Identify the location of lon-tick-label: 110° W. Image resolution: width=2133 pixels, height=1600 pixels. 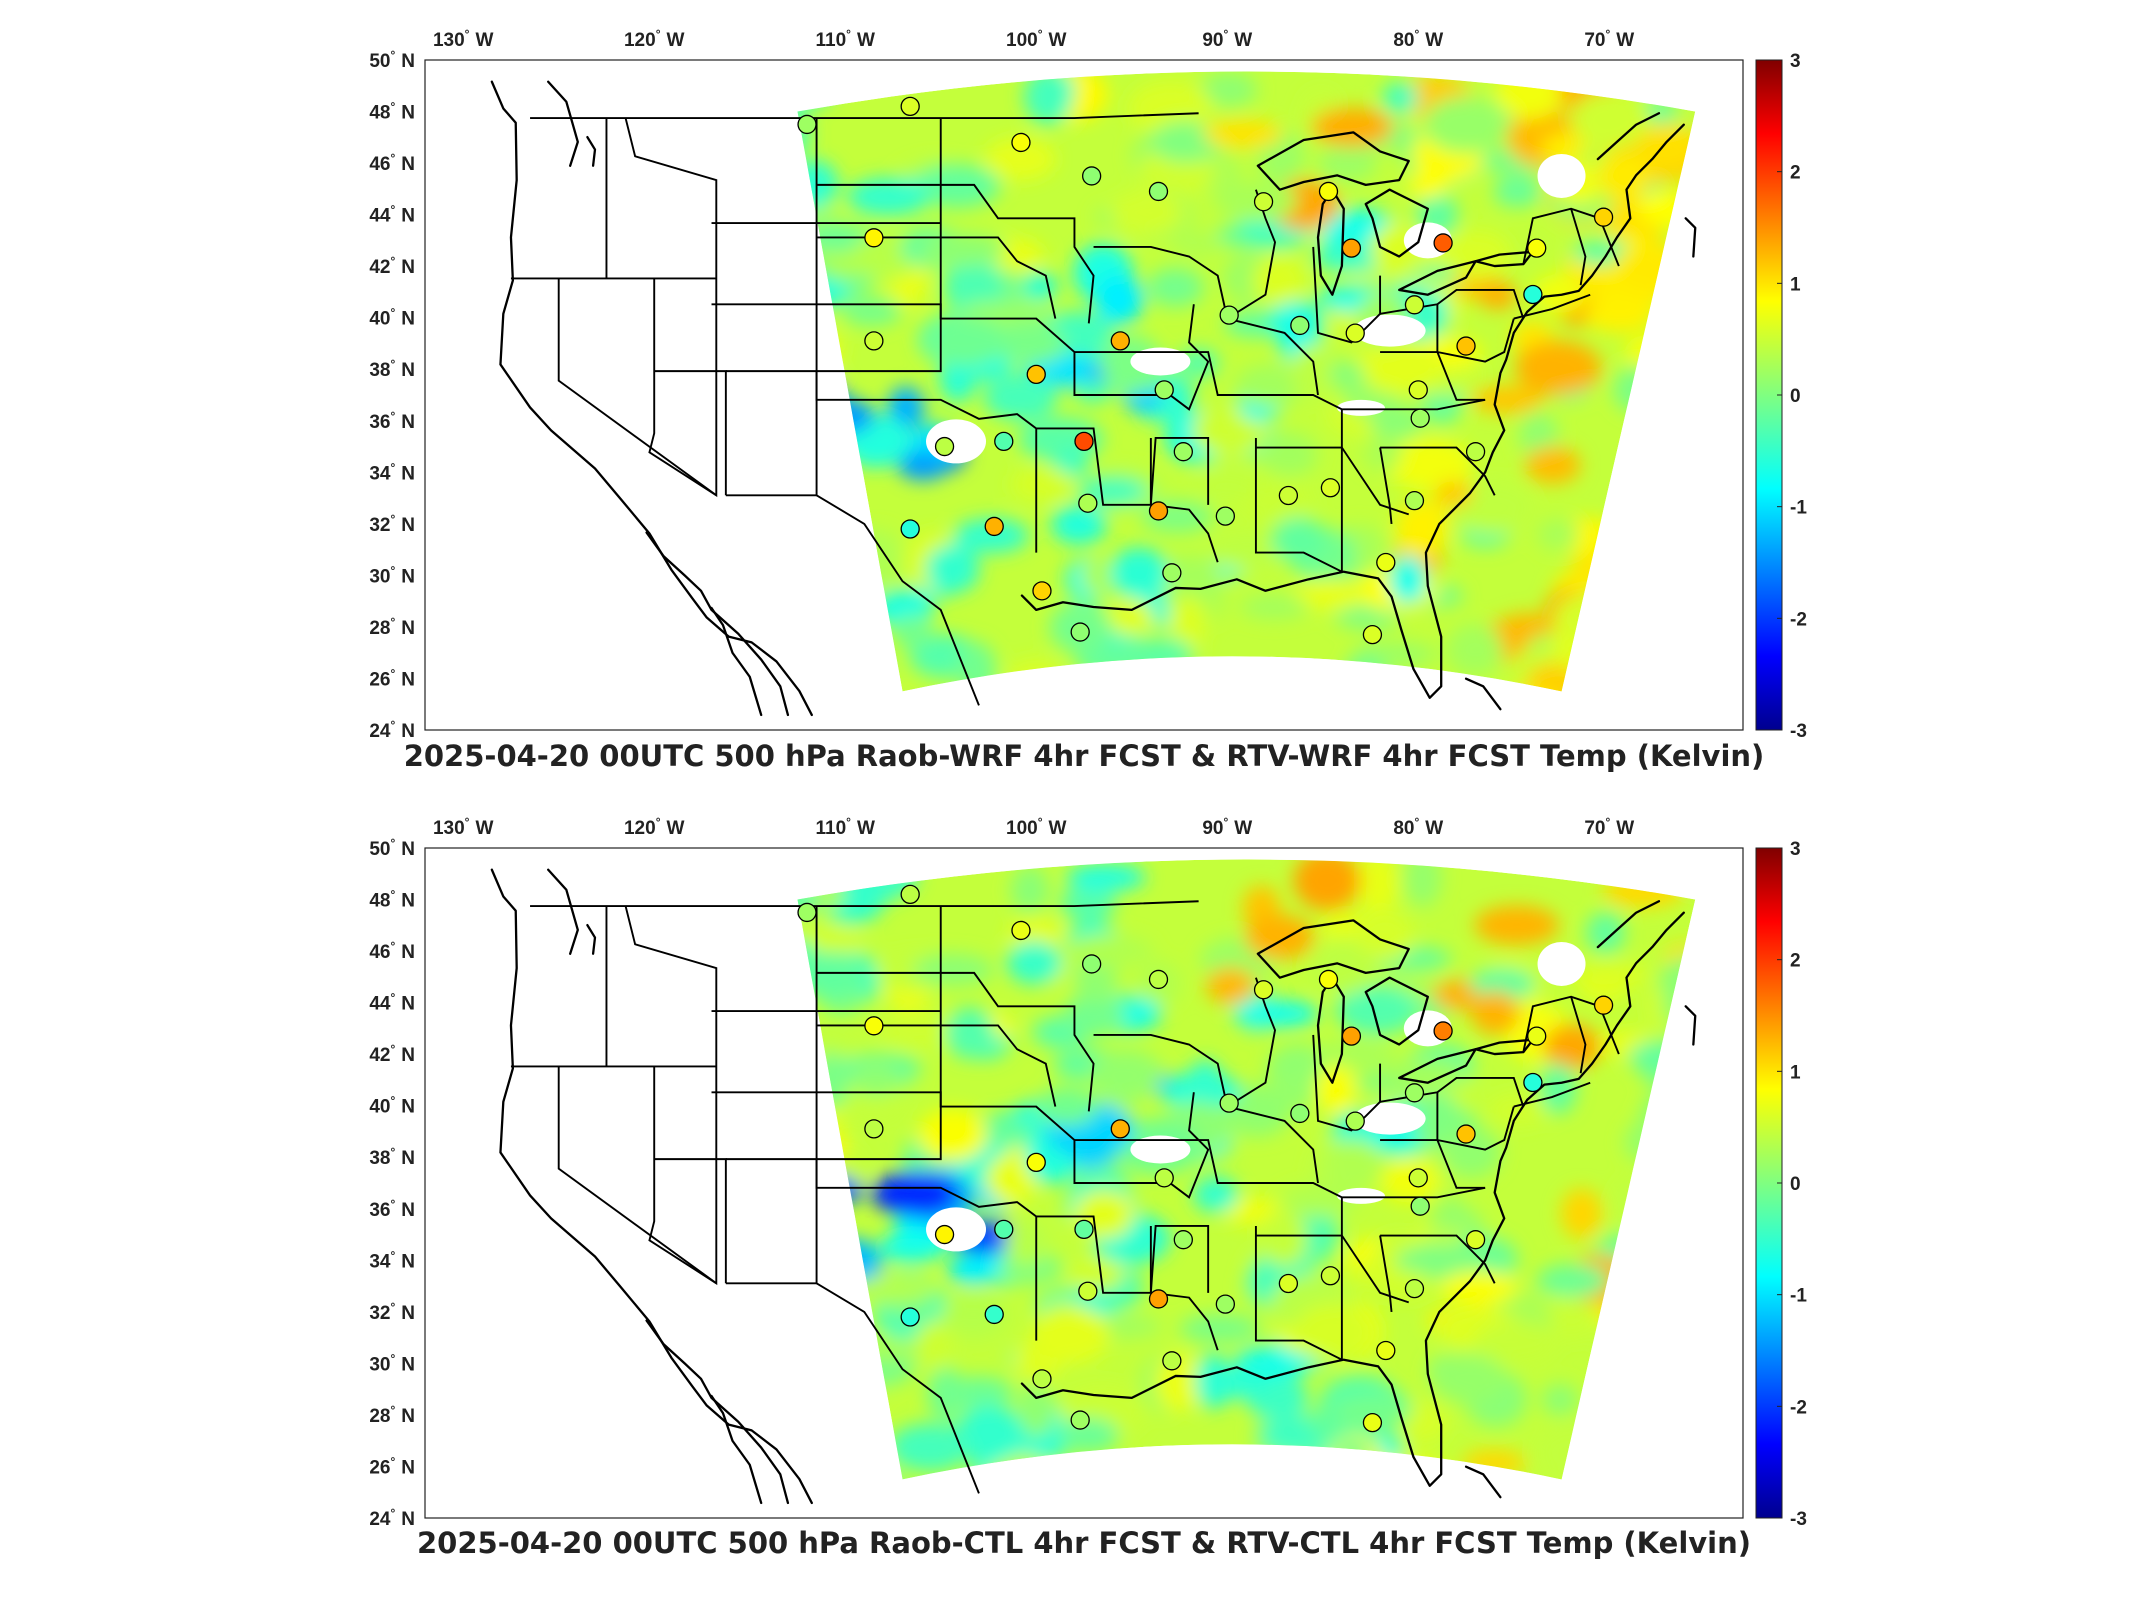
(845, 827).